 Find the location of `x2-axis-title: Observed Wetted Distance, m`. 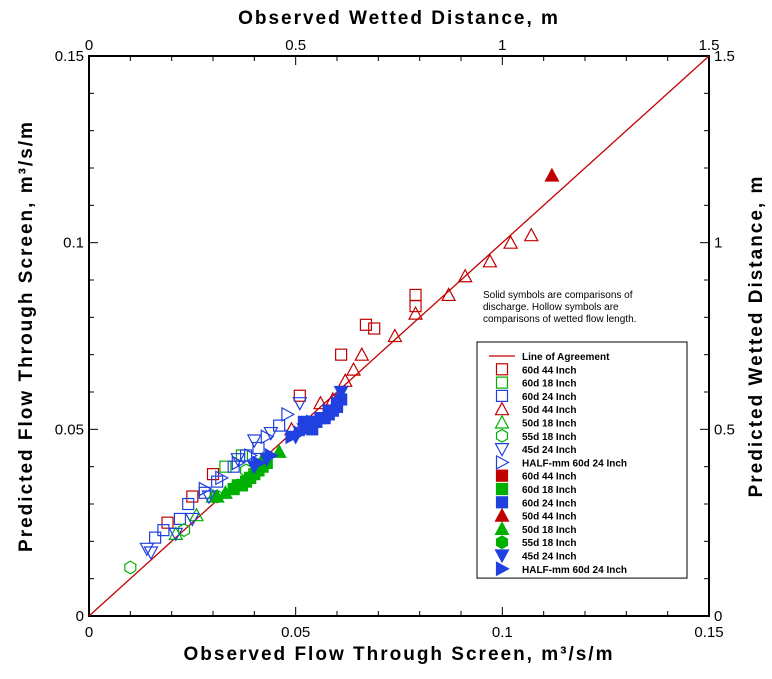

x2-axis-title: Observed Wetted Distance, m is located at coordinates (399, 18).